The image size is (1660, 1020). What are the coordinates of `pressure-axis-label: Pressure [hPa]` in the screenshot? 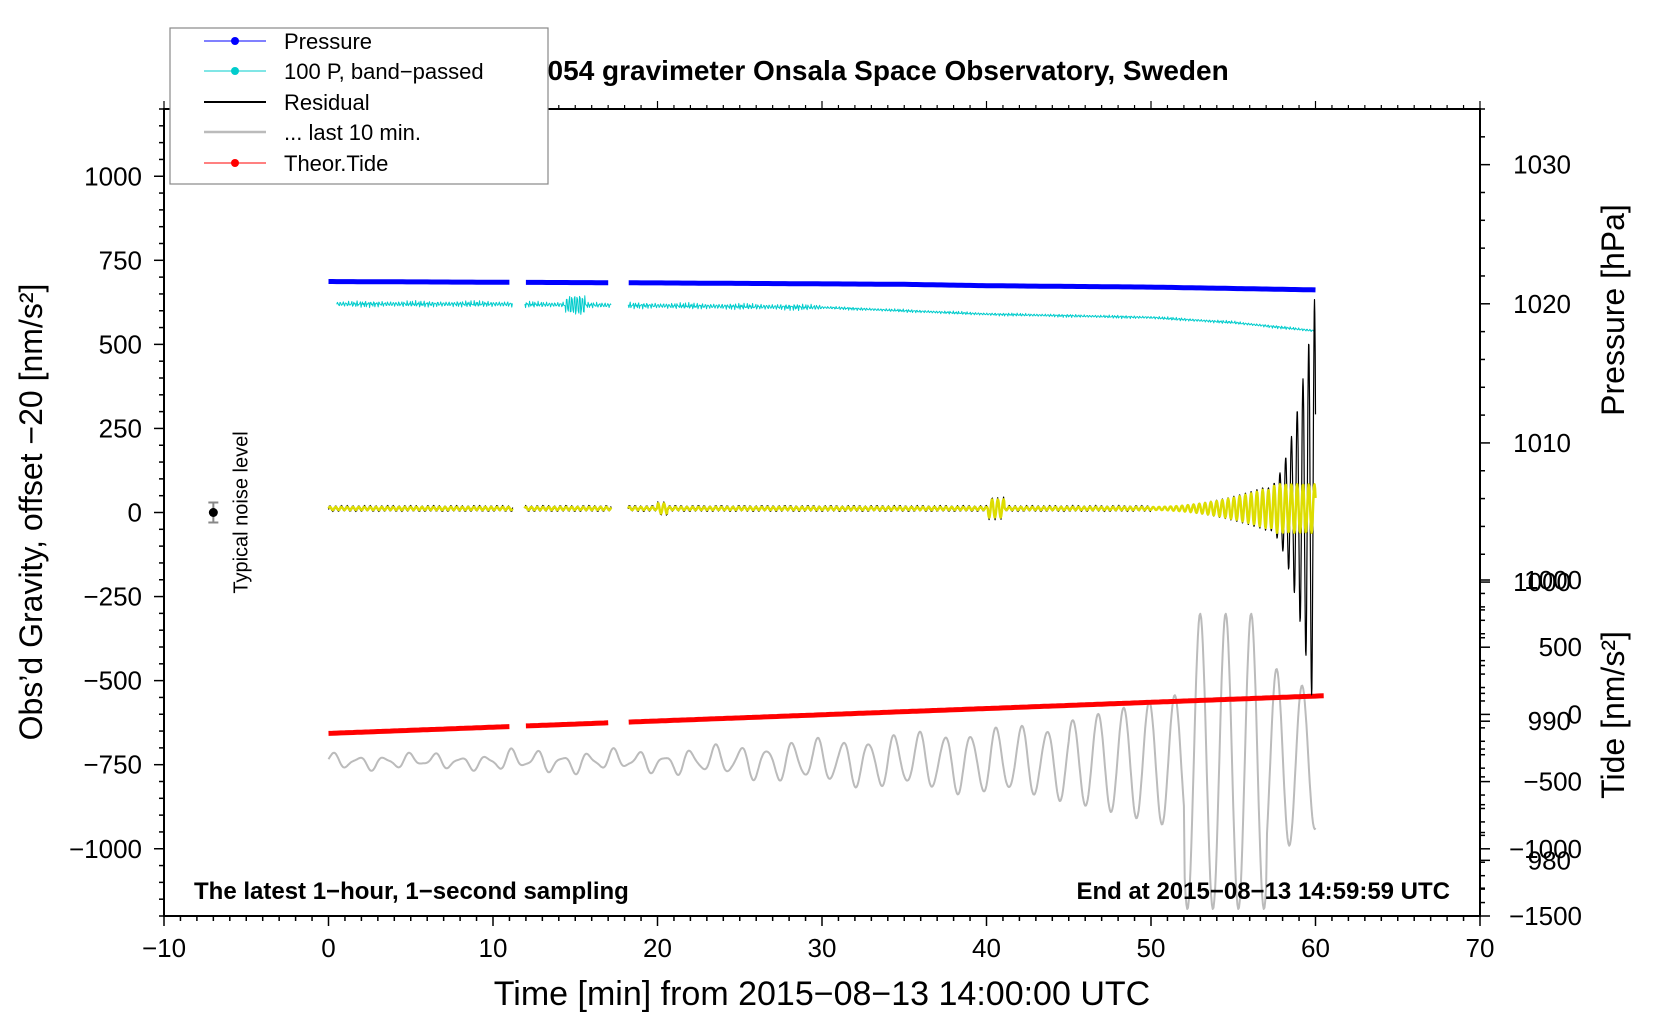 It's located at (1613, 310).